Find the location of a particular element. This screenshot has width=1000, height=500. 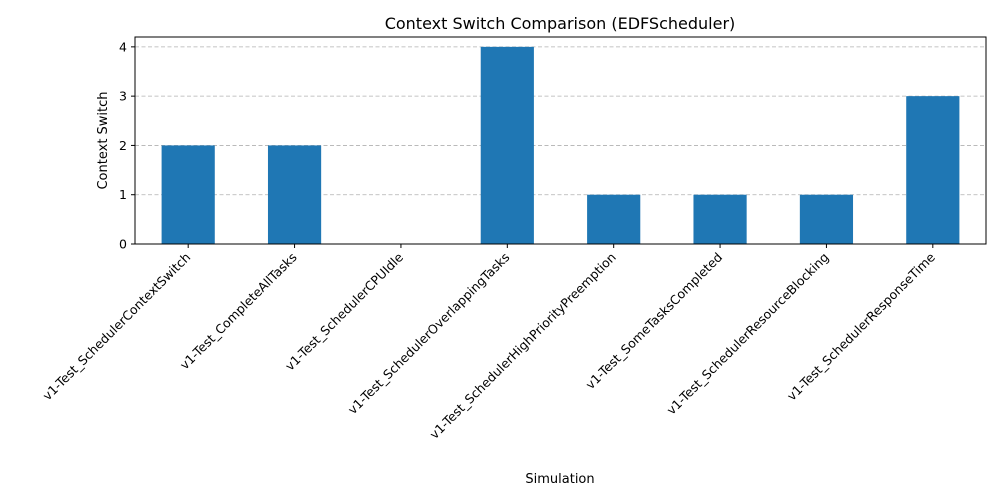

chart-title: Context Switch Comparison (EDFScheduler) is located at coordinates (560, 23).